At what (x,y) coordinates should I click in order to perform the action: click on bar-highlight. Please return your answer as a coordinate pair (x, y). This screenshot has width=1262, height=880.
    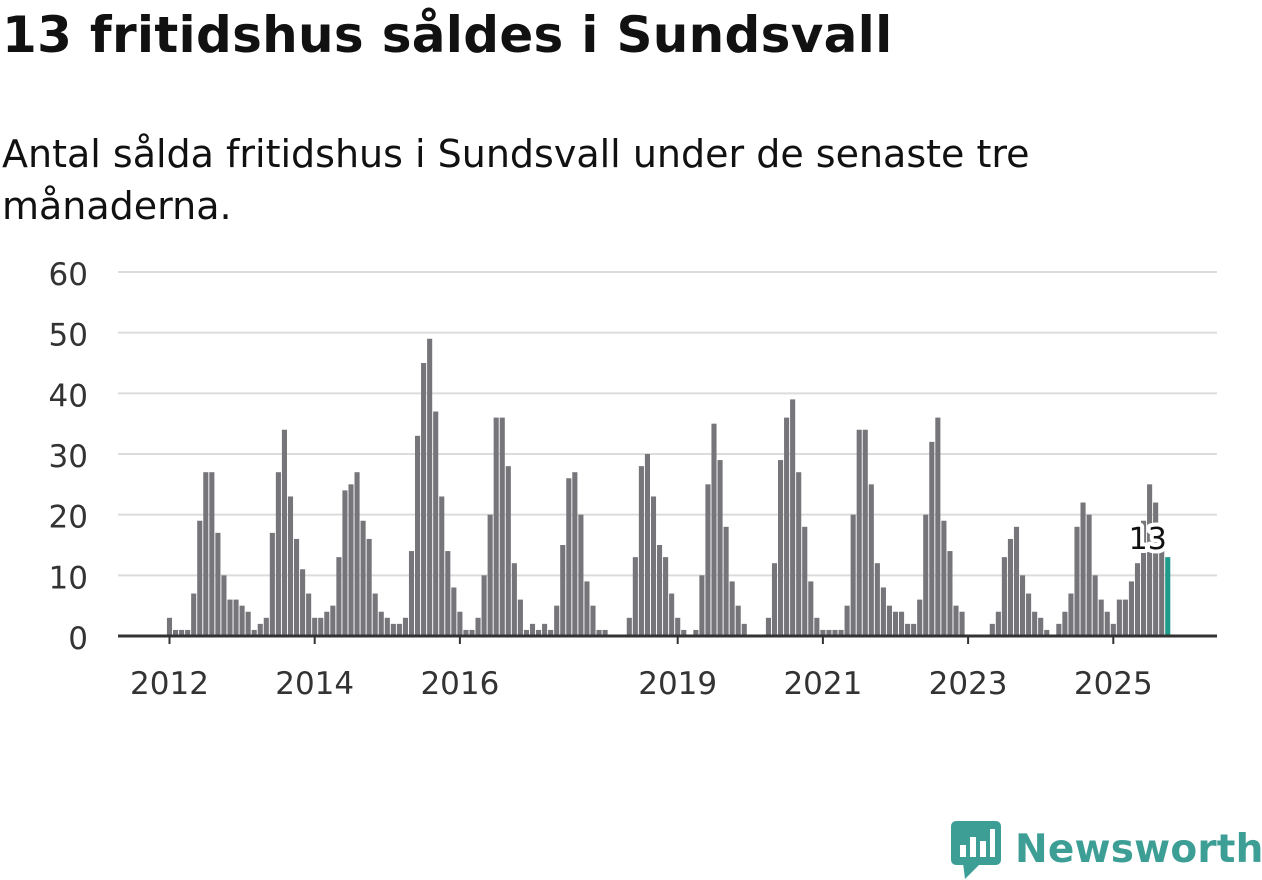
    Looking at the image, I should click on (1168, 596).